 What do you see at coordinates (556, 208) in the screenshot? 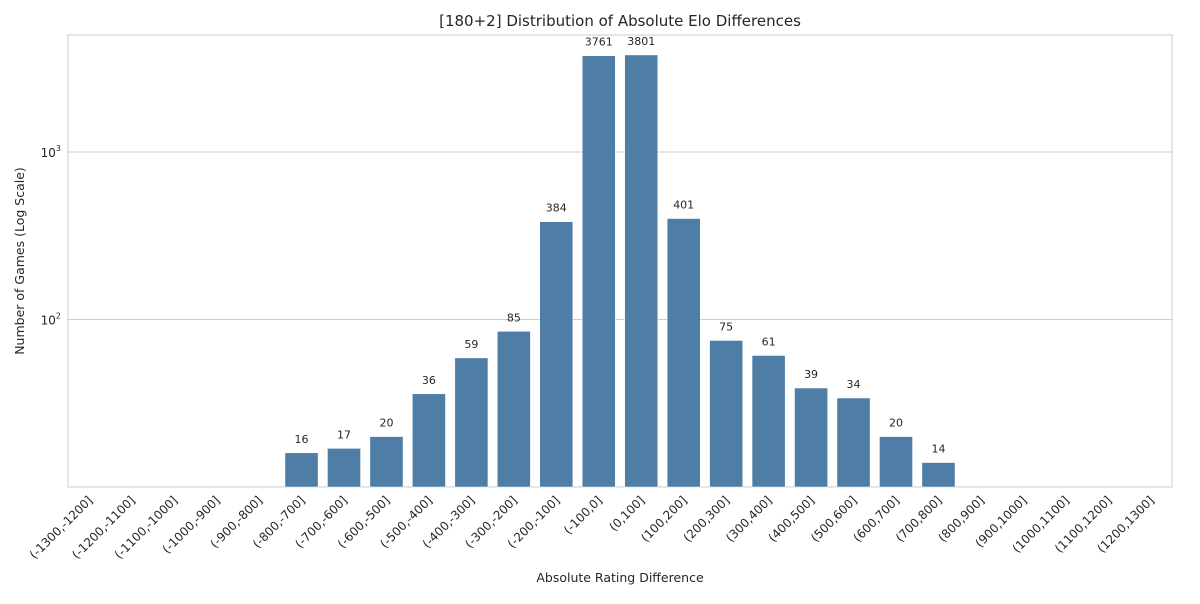
I see `bar-value-label: 384` at bounding box center [556, 208].